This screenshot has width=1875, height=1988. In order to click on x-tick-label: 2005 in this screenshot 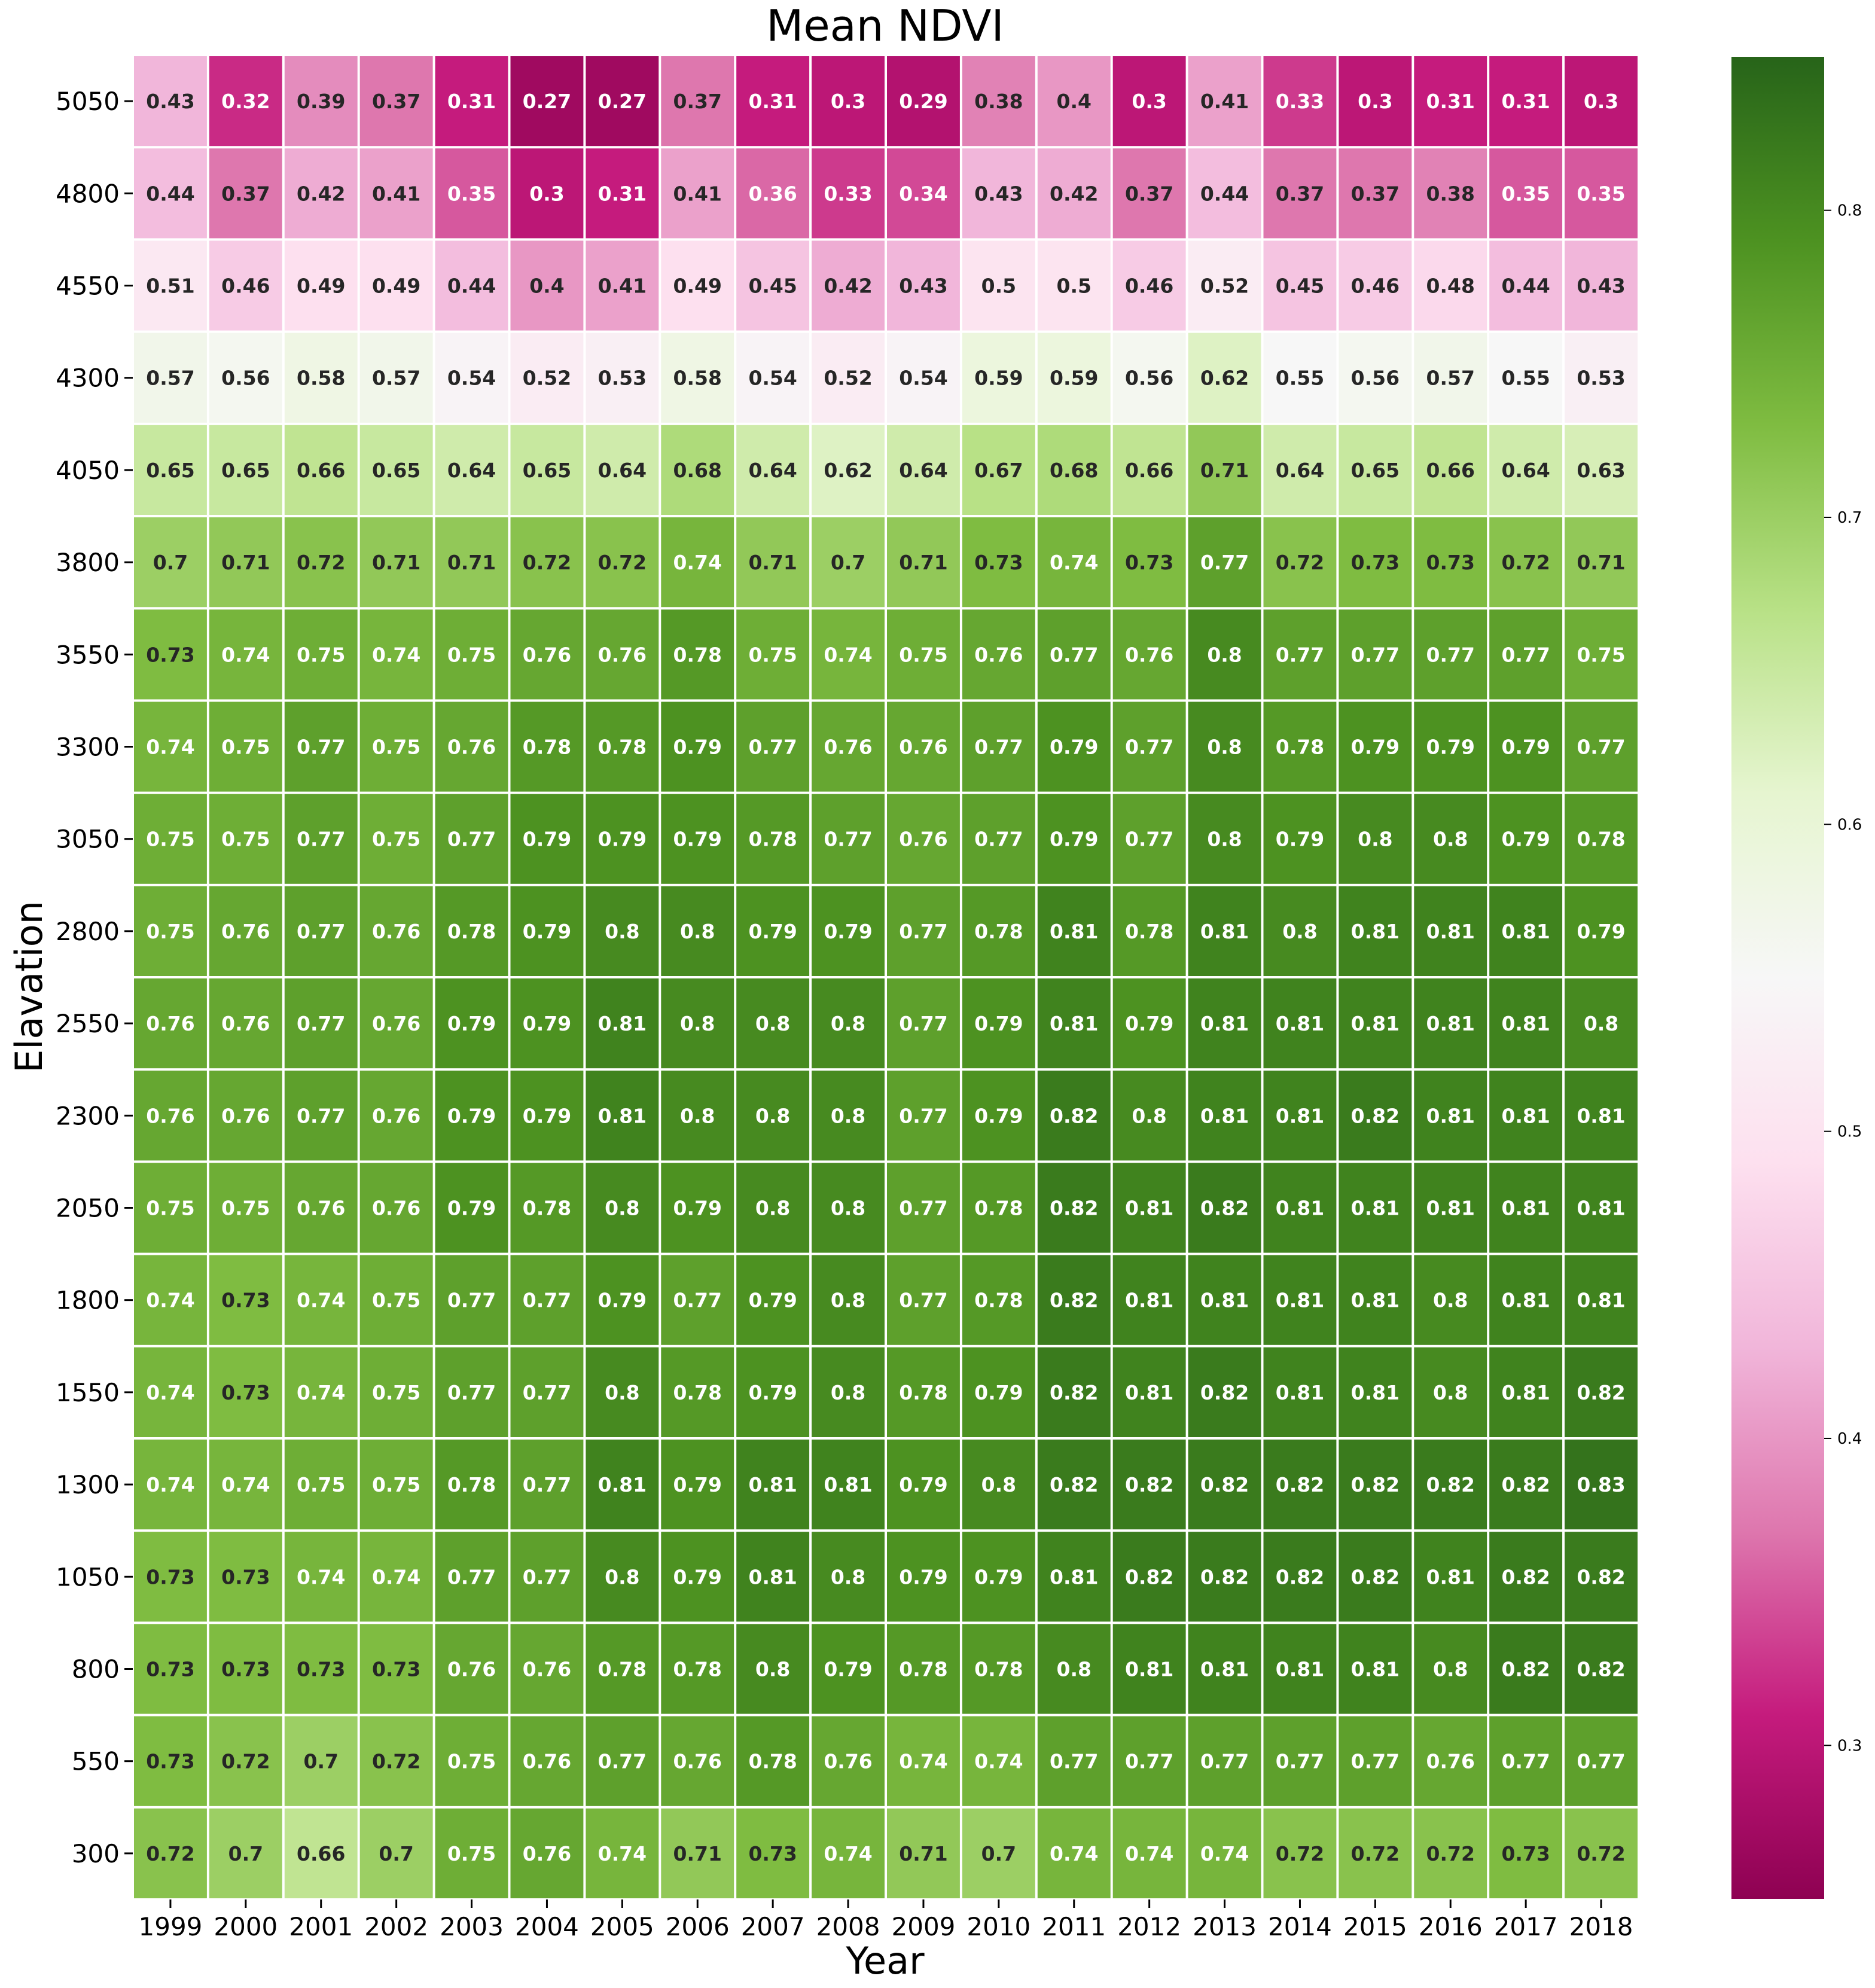, I will do `click(622, 1926)`.